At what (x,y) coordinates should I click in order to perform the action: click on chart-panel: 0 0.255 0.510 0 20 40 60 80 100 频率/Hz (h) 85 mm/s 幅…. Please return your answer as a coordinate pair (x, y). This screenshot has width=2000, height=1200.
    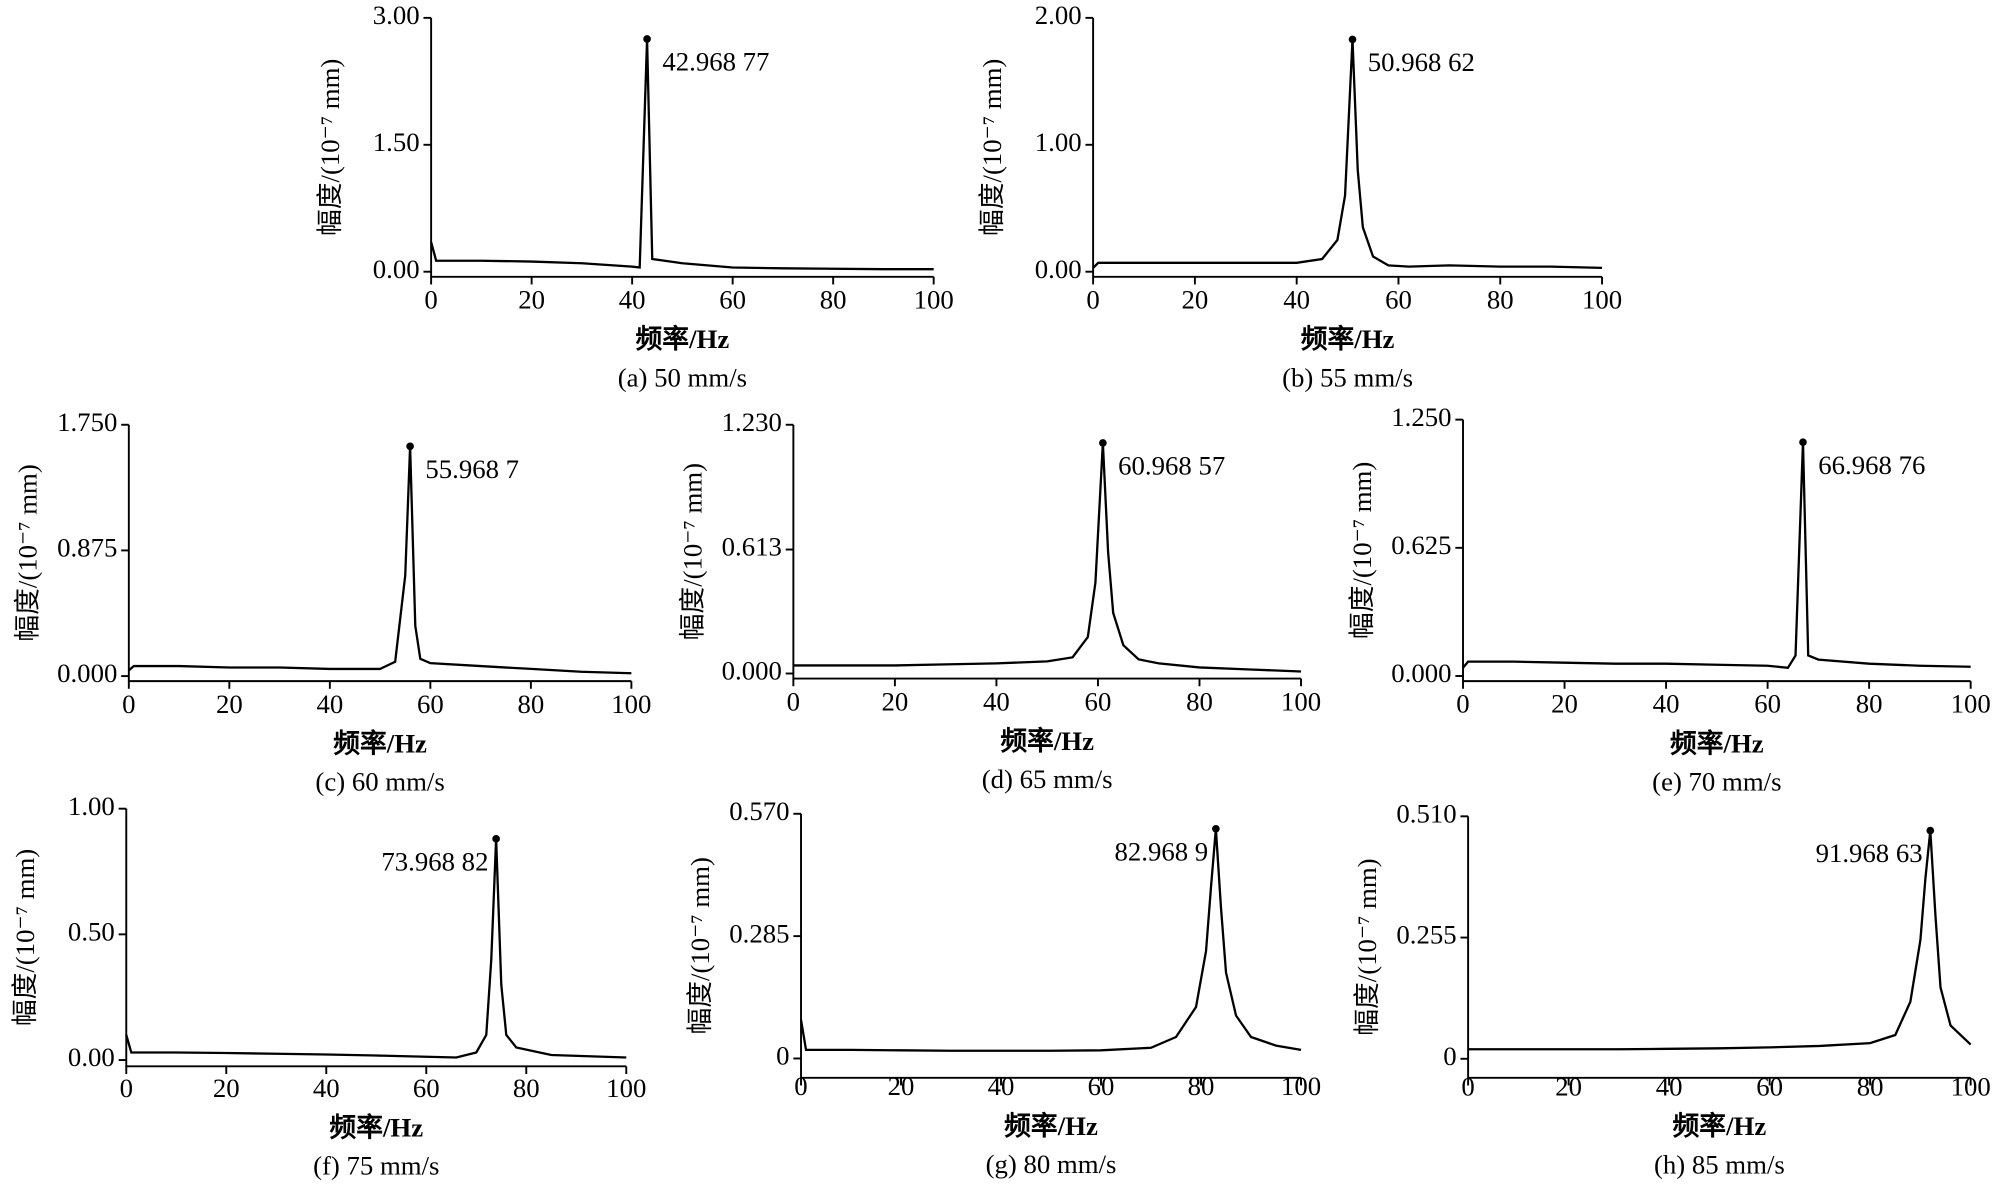
    Looking at the image, I should click on (1671, 988).